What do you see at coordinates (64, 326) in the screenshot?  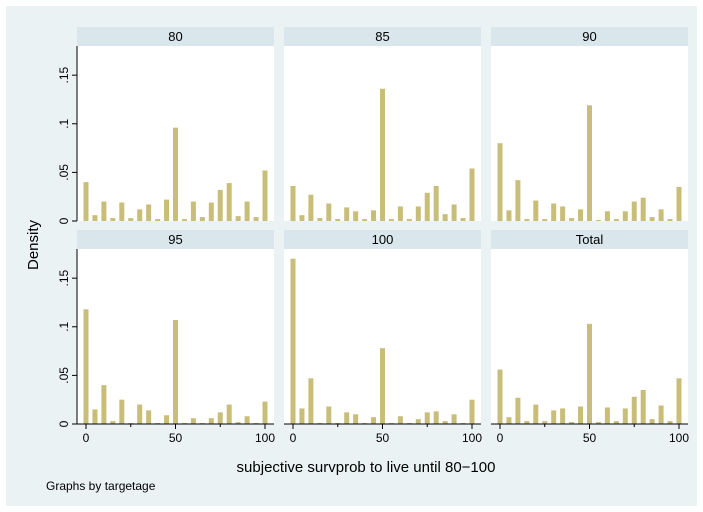 I see `y-tick-label: .1` at bounding box center [64, 326].